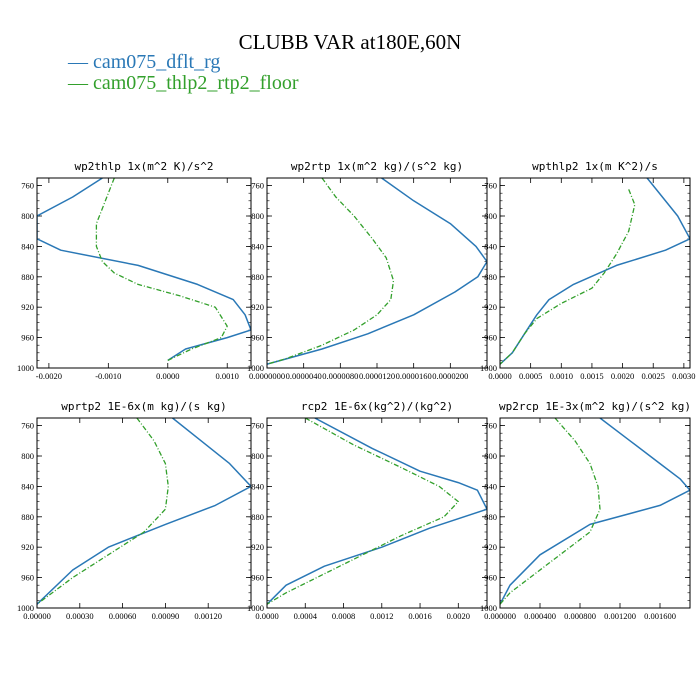 This screenshot has height=700, width=700. What do you see at coordinates (595, 166) in the screenshot?
I see `panel-title: wpthlp2 1x(m K^2)/s` at bounding box center [595, 166].